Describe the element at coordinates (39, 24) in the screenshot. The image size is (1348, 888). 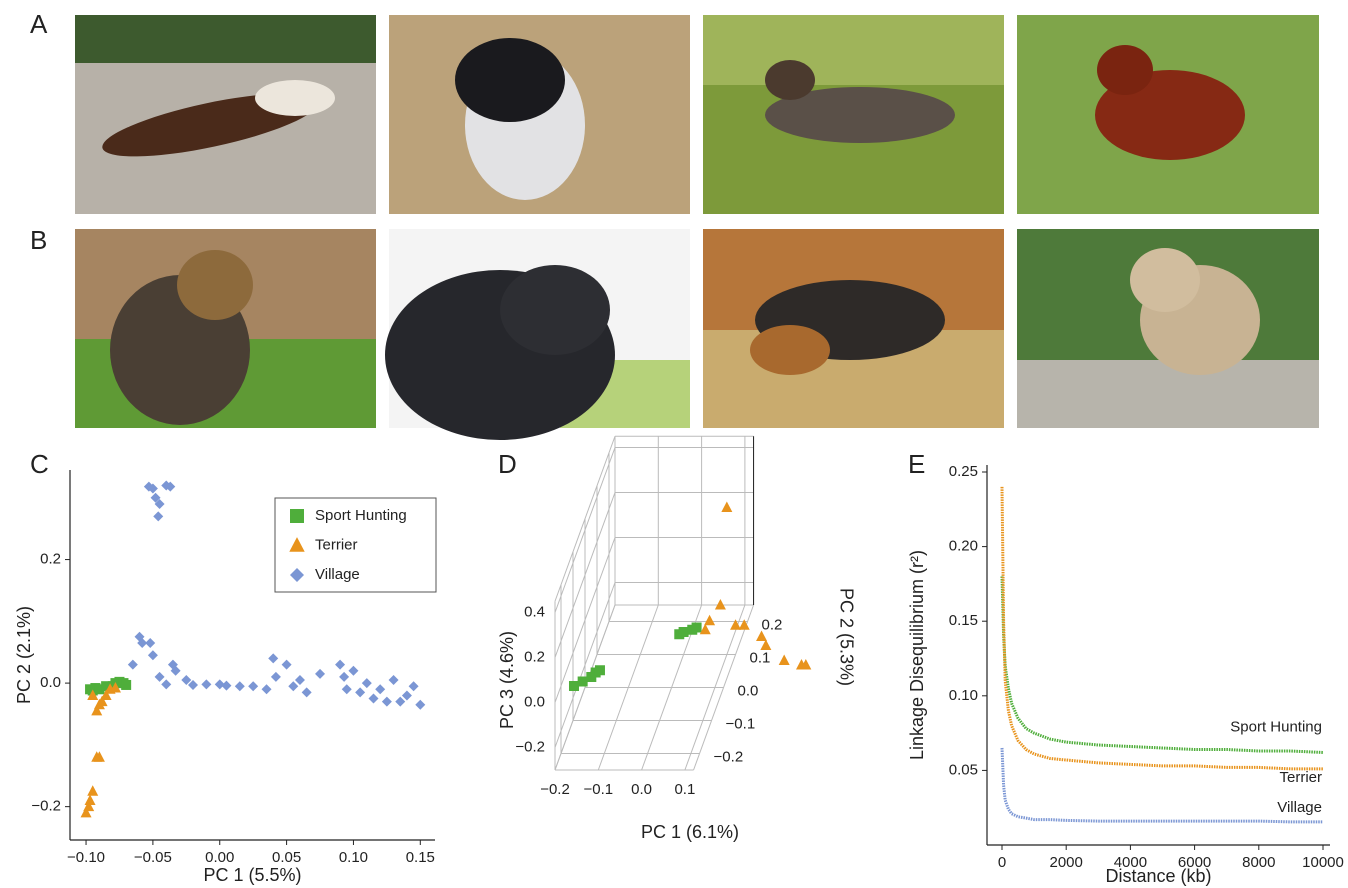
I see `panel-label: A` at that location.